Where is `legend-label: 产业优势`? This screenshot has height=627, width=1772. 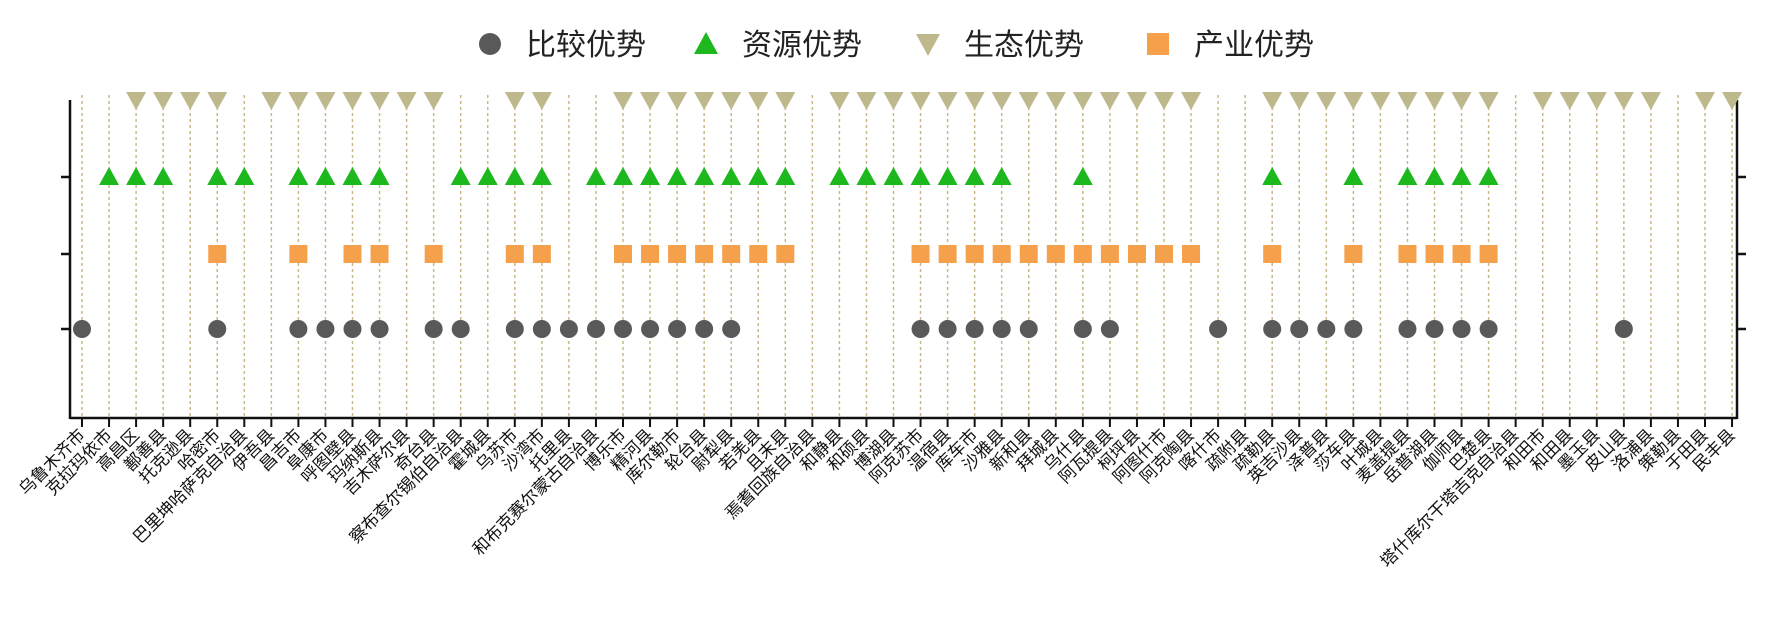
legend-label: 产业优势 is located at coordinates (1254, 45).